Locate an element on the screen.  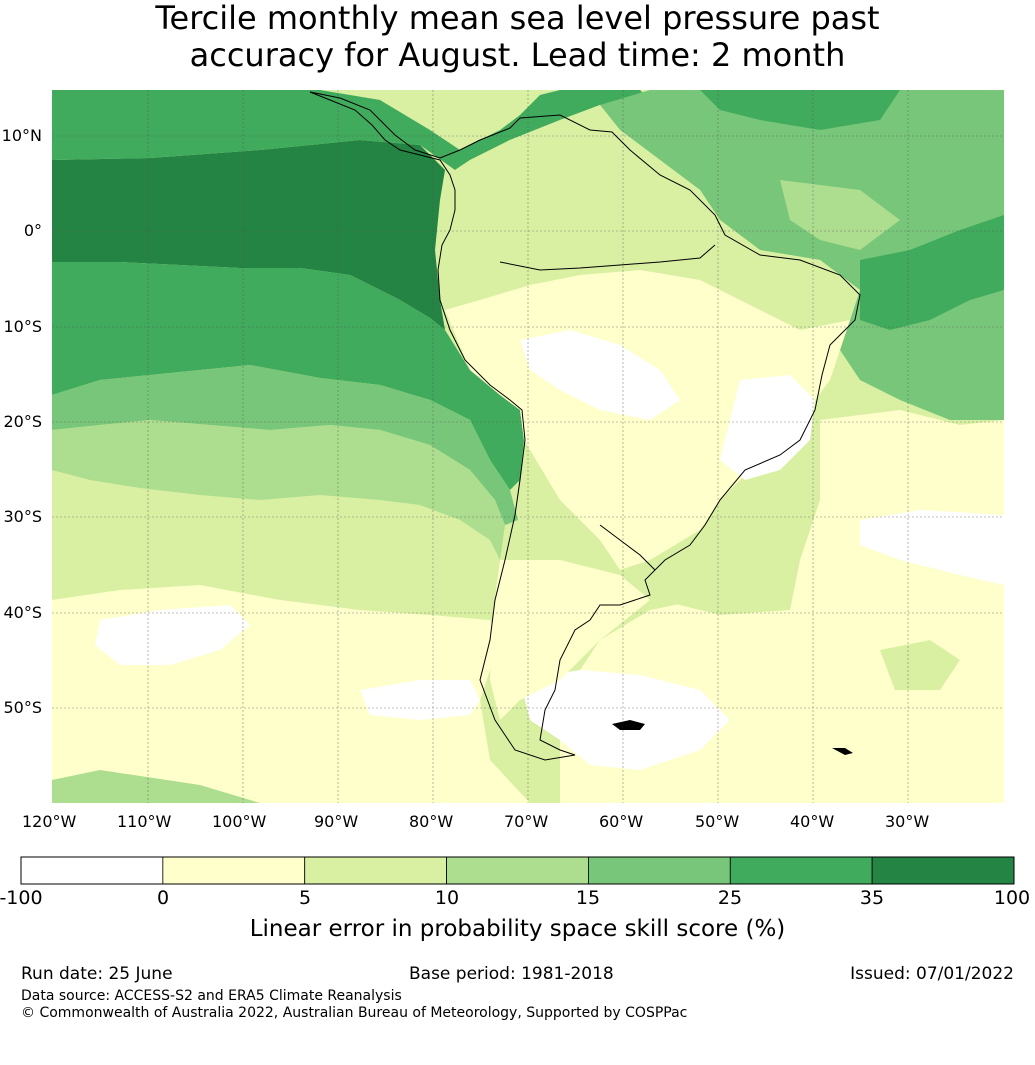
title-line-2: accuracy for August. Lead time: 2 month is located at coordinates (517, 55).